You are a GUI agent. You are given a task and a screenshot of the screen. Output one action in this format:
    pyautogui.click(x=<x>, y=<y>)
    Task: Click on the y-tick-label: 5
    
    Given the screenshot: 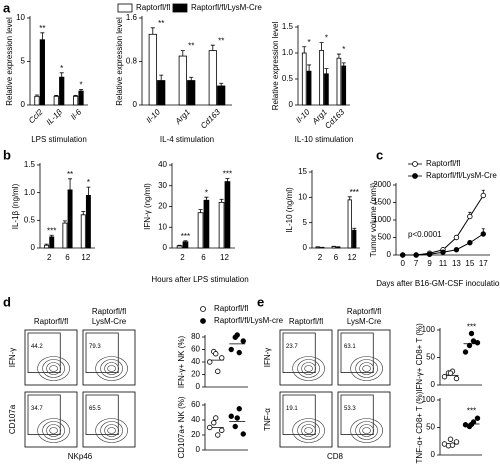 What is the action you would take?
    pyautogui.click(x=23, y=61)
    